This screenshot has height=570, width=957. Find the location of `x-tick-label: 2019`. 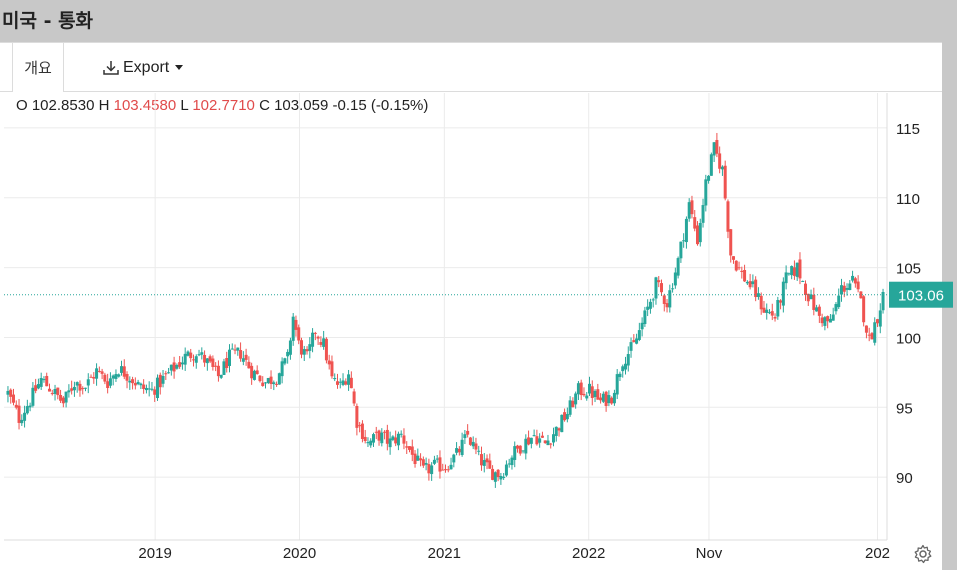

x-tick-label: 2019 is located at coordinates (154, 553).